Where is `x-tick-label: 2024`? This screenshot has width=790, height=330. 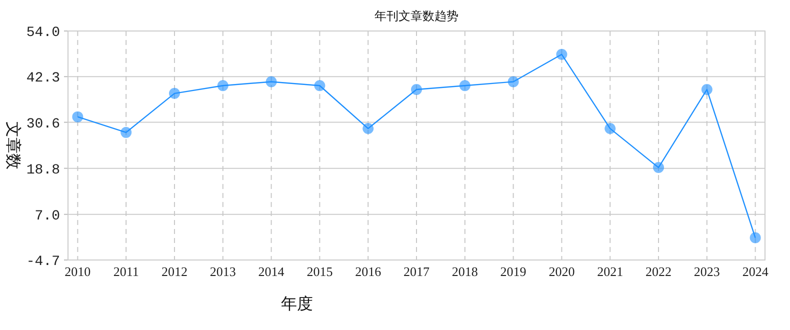
x-tick-label: 2024 is located at coordinates (755, 271).